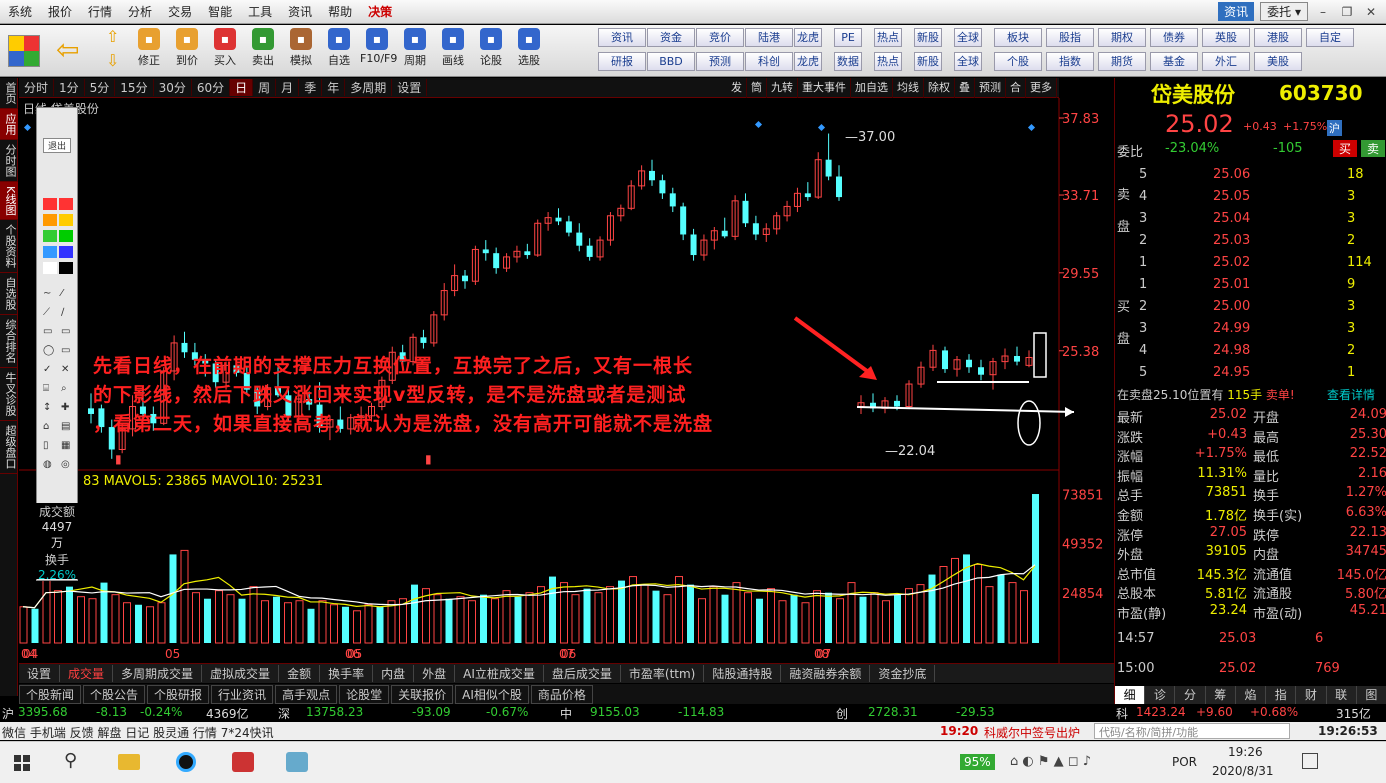 This screenshot has height=783, width=1386. I want to click on stock-app-icon, so click(243, 762).